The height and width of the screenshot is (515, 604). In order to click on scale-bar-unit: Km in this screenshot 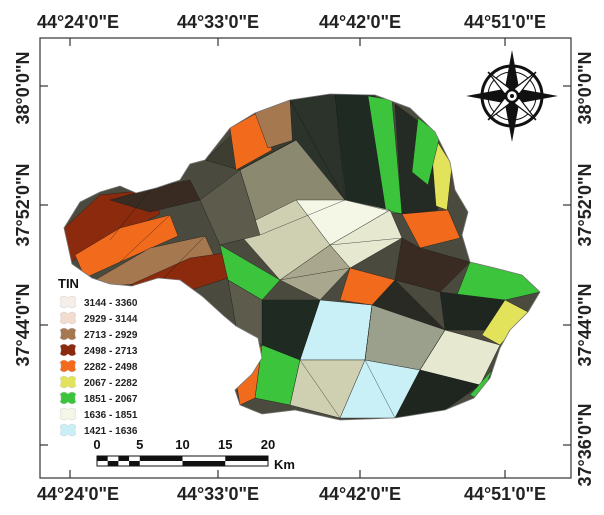, I will do `click(284, 464)`.